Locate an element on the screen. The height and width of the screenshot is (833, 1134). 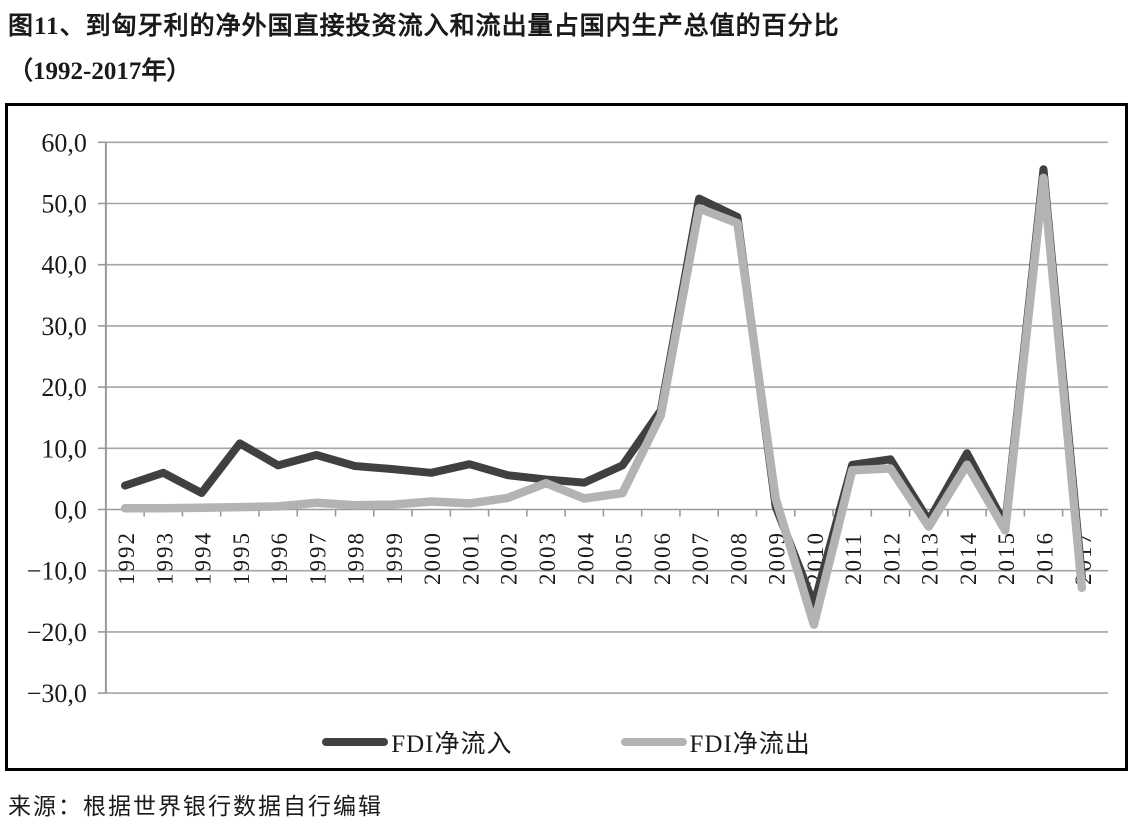
x-tick-label: 2008 is located at coordinates (738, 558).